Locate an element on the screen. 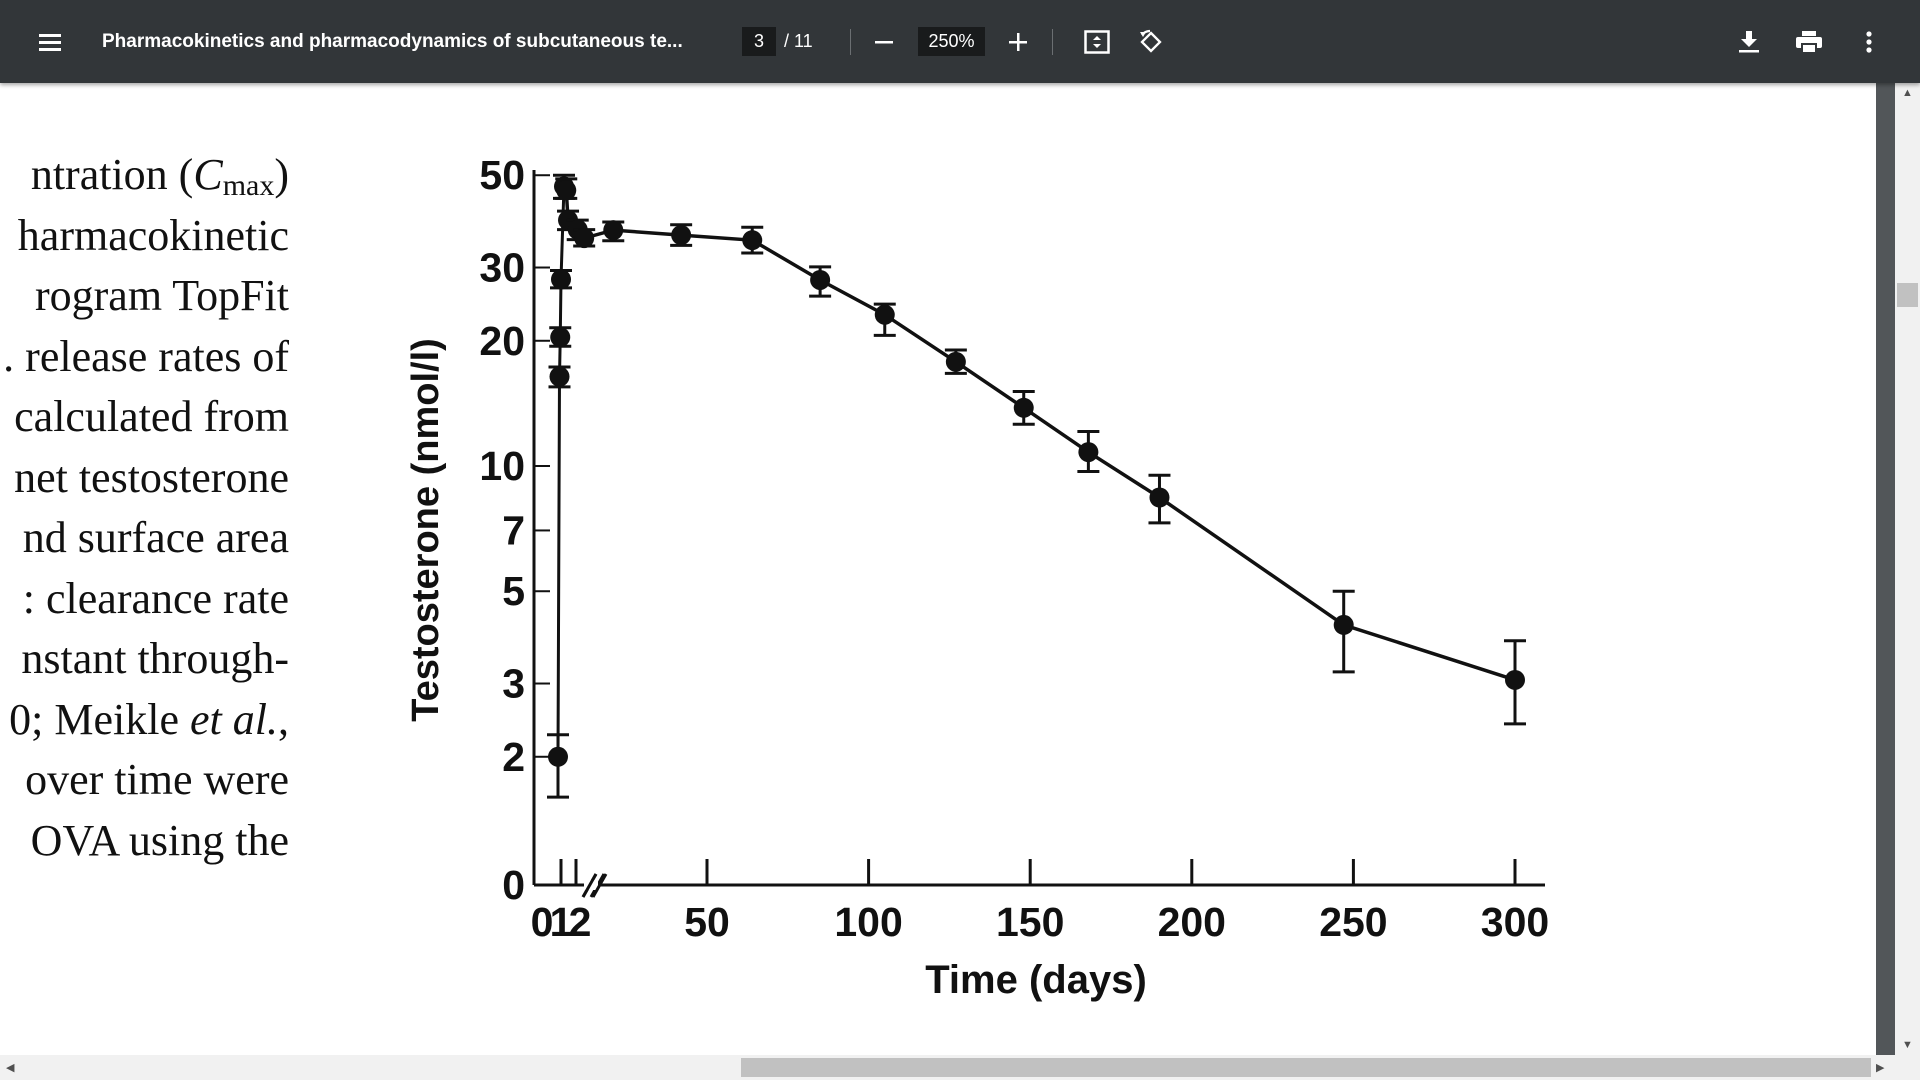 The height and width of the screenshot is (1080, 1920). text-span: nstant through- is located at coordinates (155, 658).